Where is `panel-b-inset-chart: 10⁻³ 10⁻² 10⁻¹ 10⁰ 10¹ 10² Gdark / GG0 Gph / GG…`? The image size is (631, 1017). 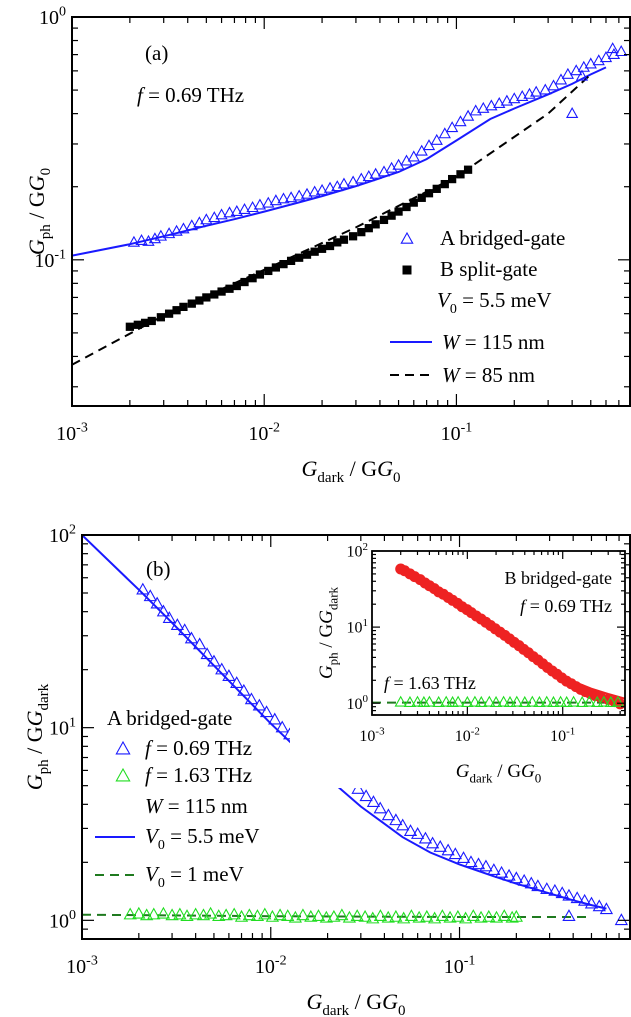
panel-b-inset-chart: 10⁻³ 10⁻² 10⁻¹ 10⁰ 10¹ 10² Gdark / GG0 Gph / GG… is located at coordinates (458, 664).